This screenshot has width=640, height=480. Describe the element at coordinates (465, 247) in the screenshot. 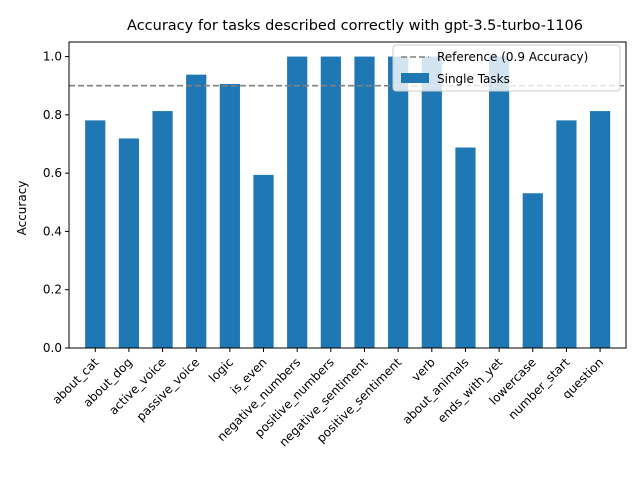

I see `bar-about_animals` at that location.